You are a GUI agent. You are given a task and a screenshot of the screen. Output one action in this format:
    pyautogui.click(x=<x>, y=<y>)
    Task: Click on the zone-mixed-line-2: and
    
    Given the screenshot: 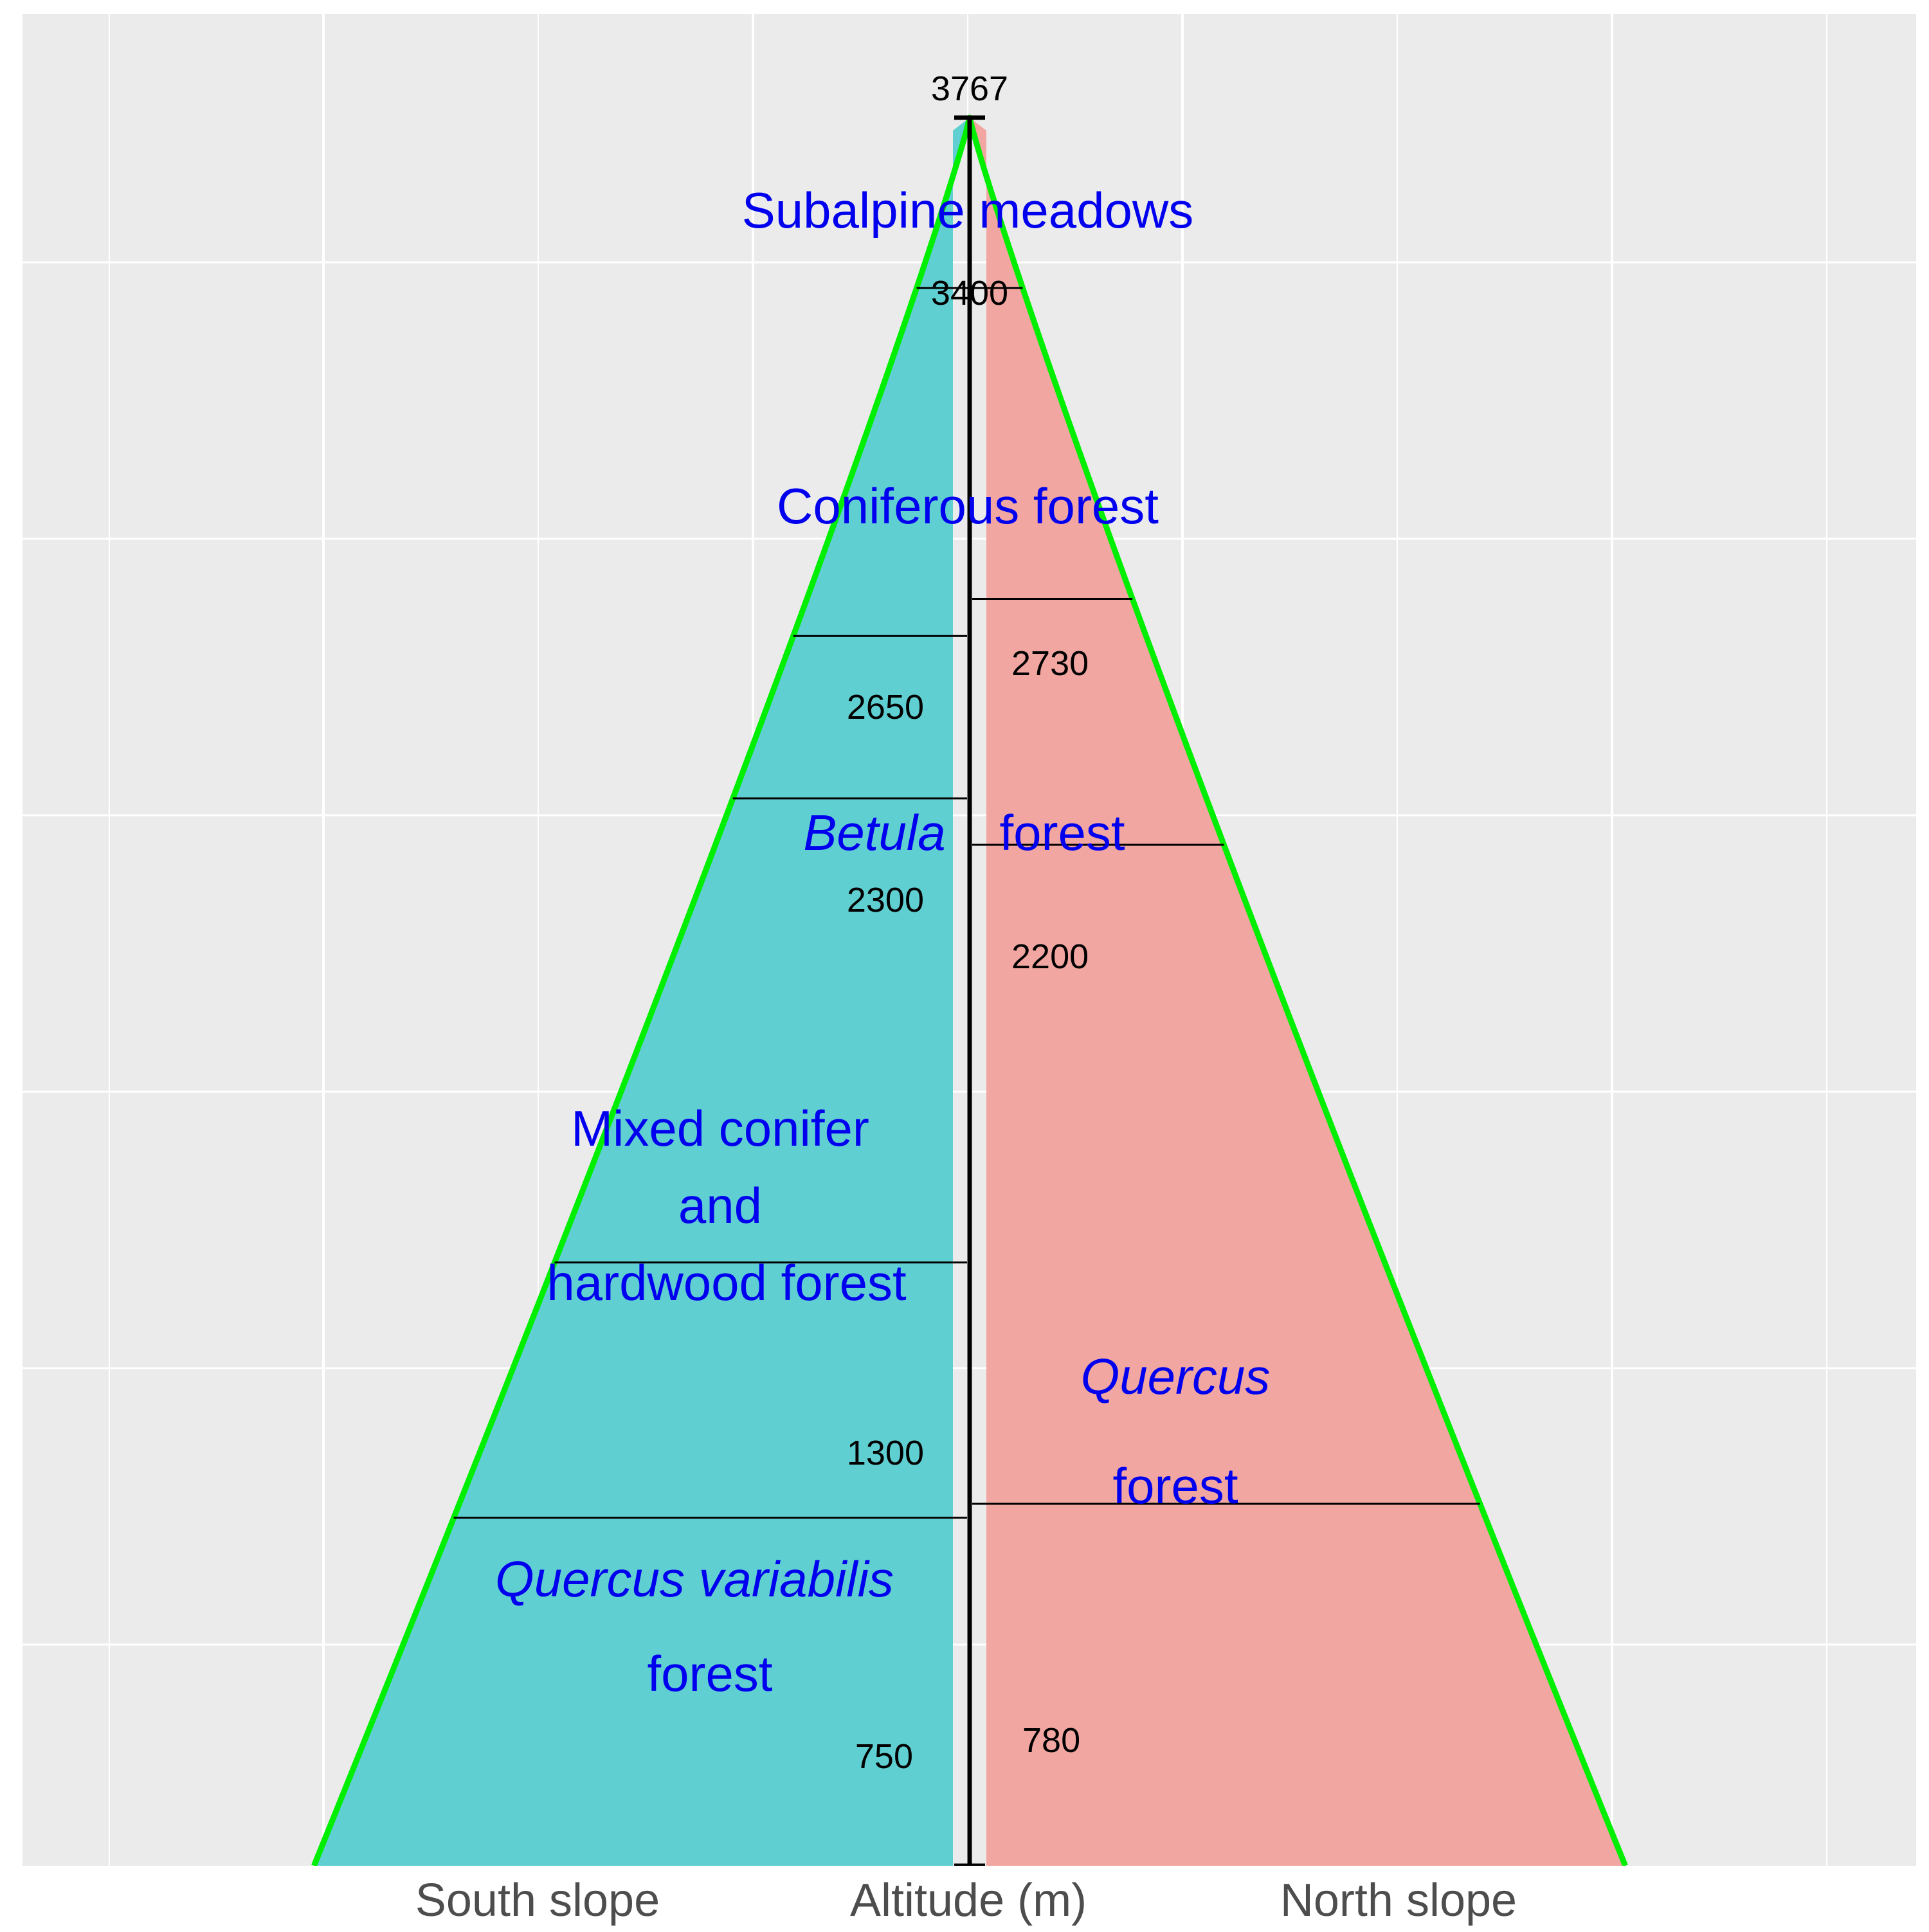 What is the action you would take?
    pyautogui.click(x=720, y=1205)
    